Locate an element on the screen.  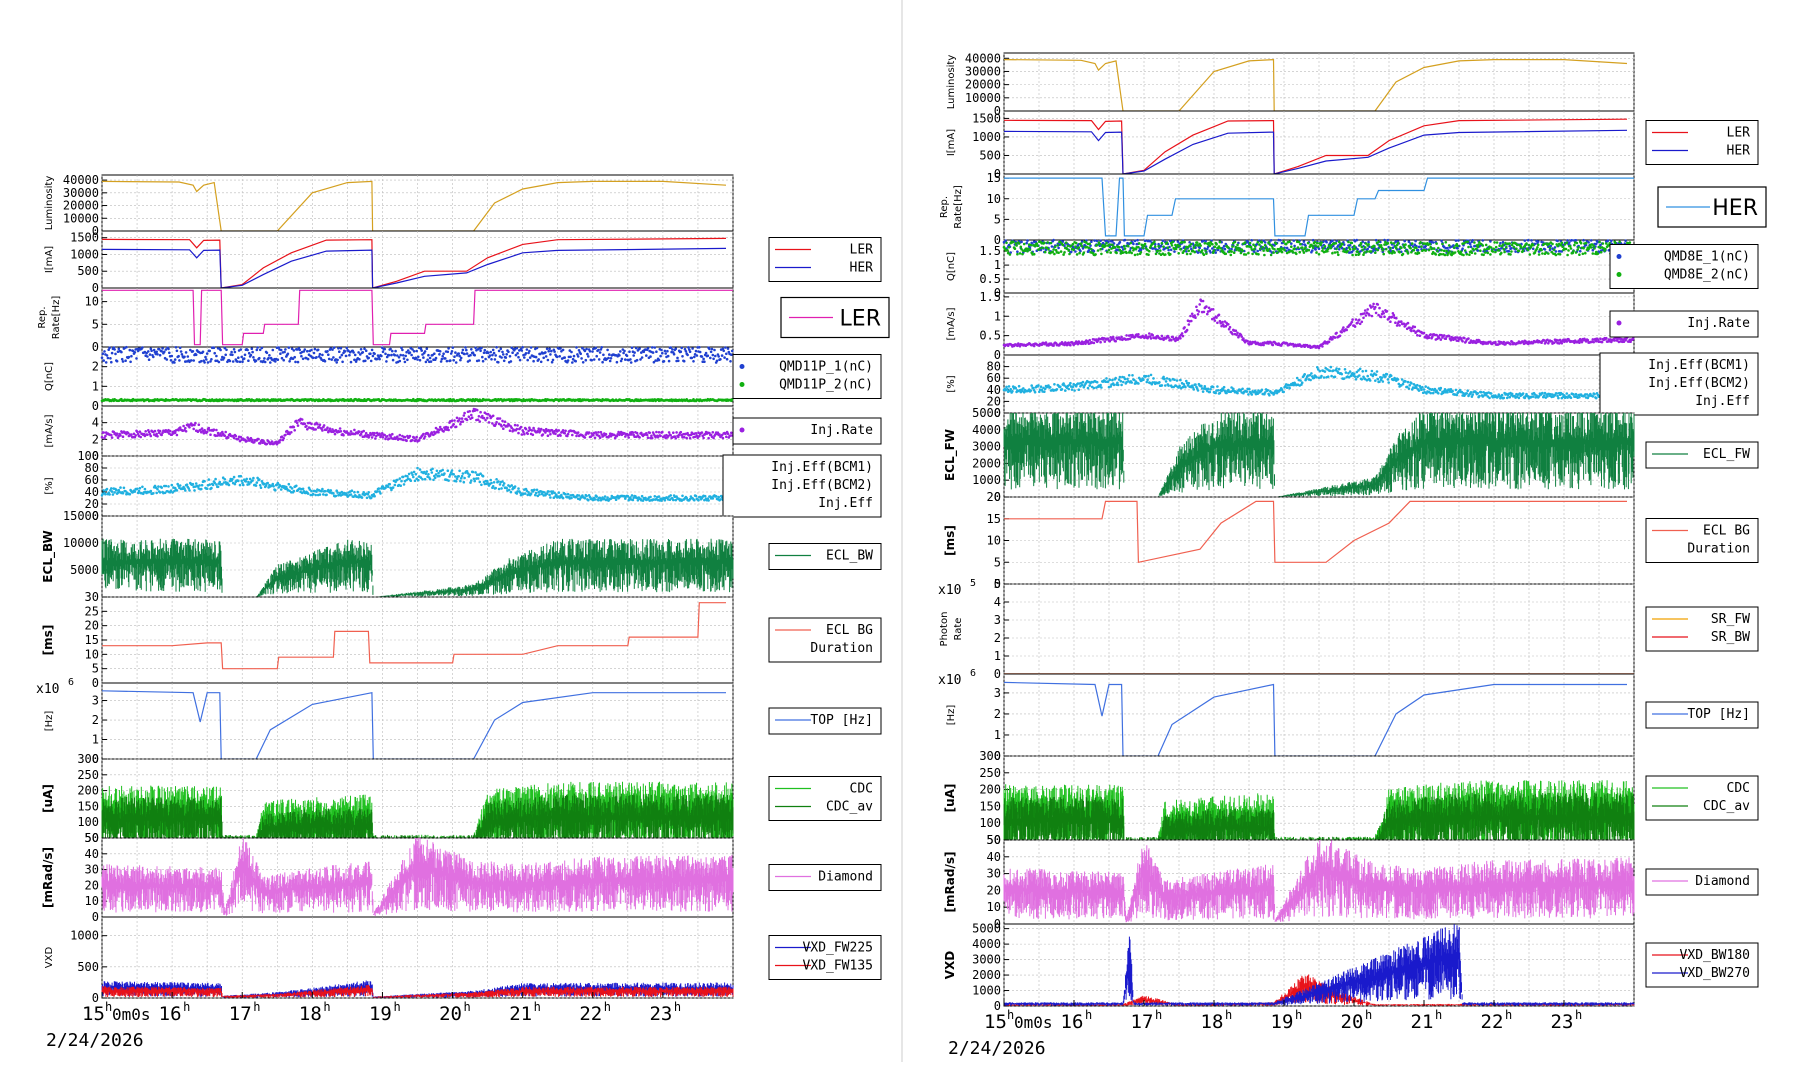
legend-label: VXD_FW225 is located at coordinates (838, 948).